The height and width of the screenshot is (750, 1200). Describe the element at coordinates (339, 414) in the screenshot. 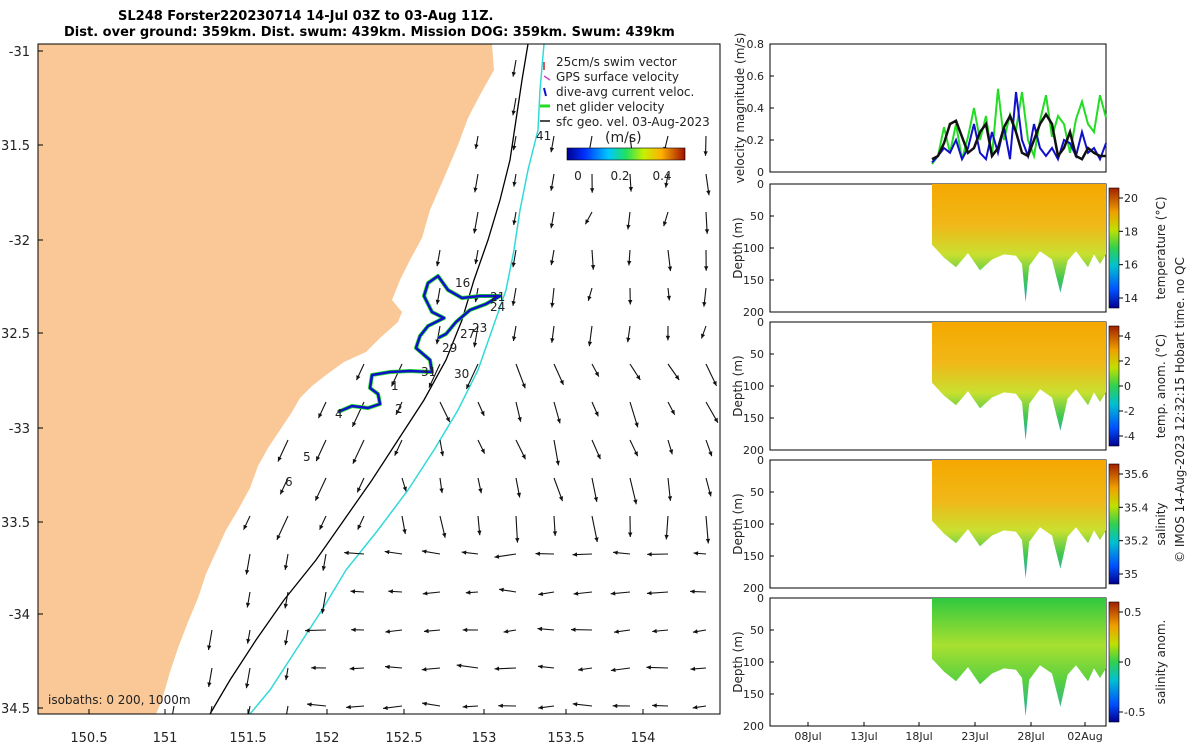

I see `track-label-4: 4` at that location.